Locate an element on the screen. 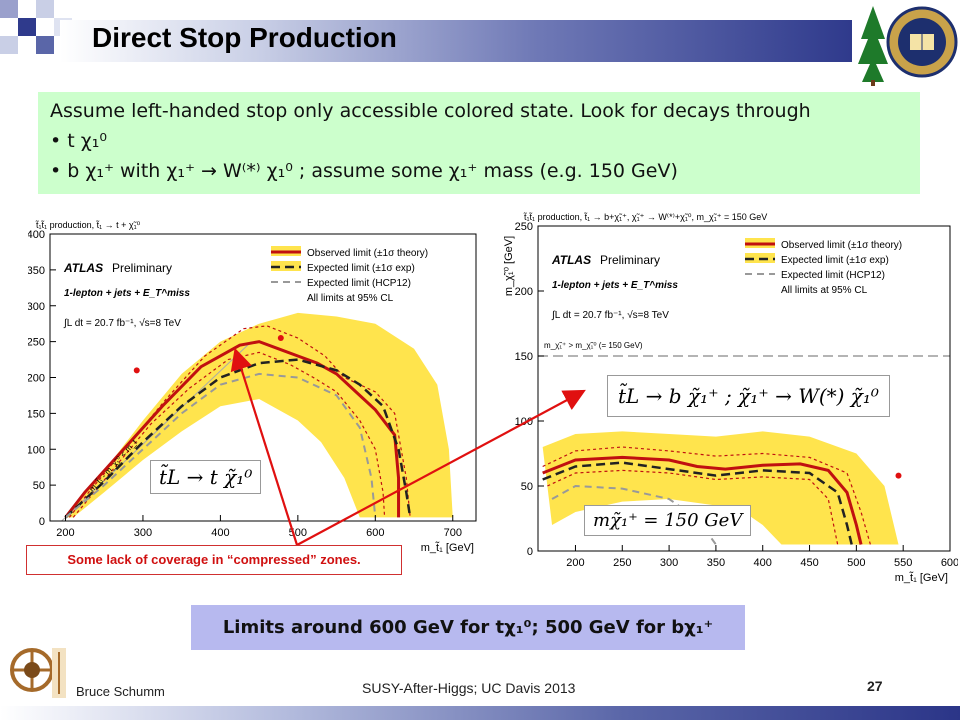 The height and width of the screenshot is (720, 960). footer-event: SUSY-After-Higgs; UC Davis 2013 is located at coordinates (469, 688).